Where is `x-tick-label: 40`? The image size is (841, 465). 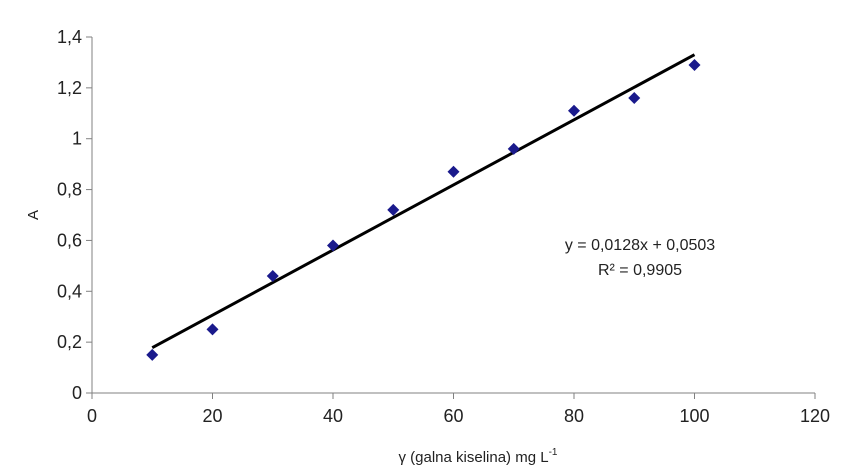
x-tick-label: 40 is located at coordinates (333, 416).